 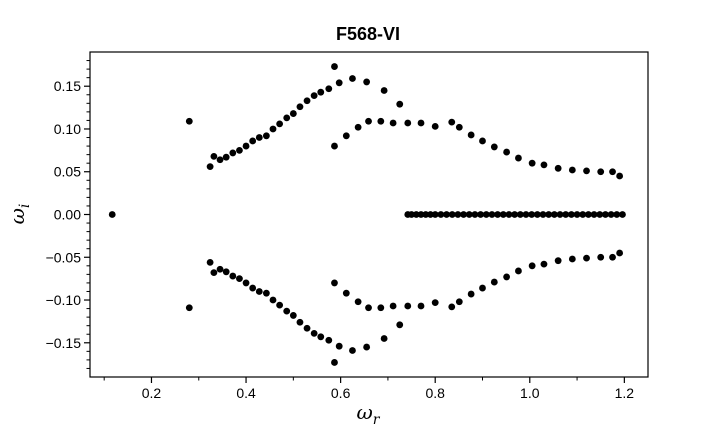 I want to click on x-tick-label: 0.2, so click(x=152, y=393).